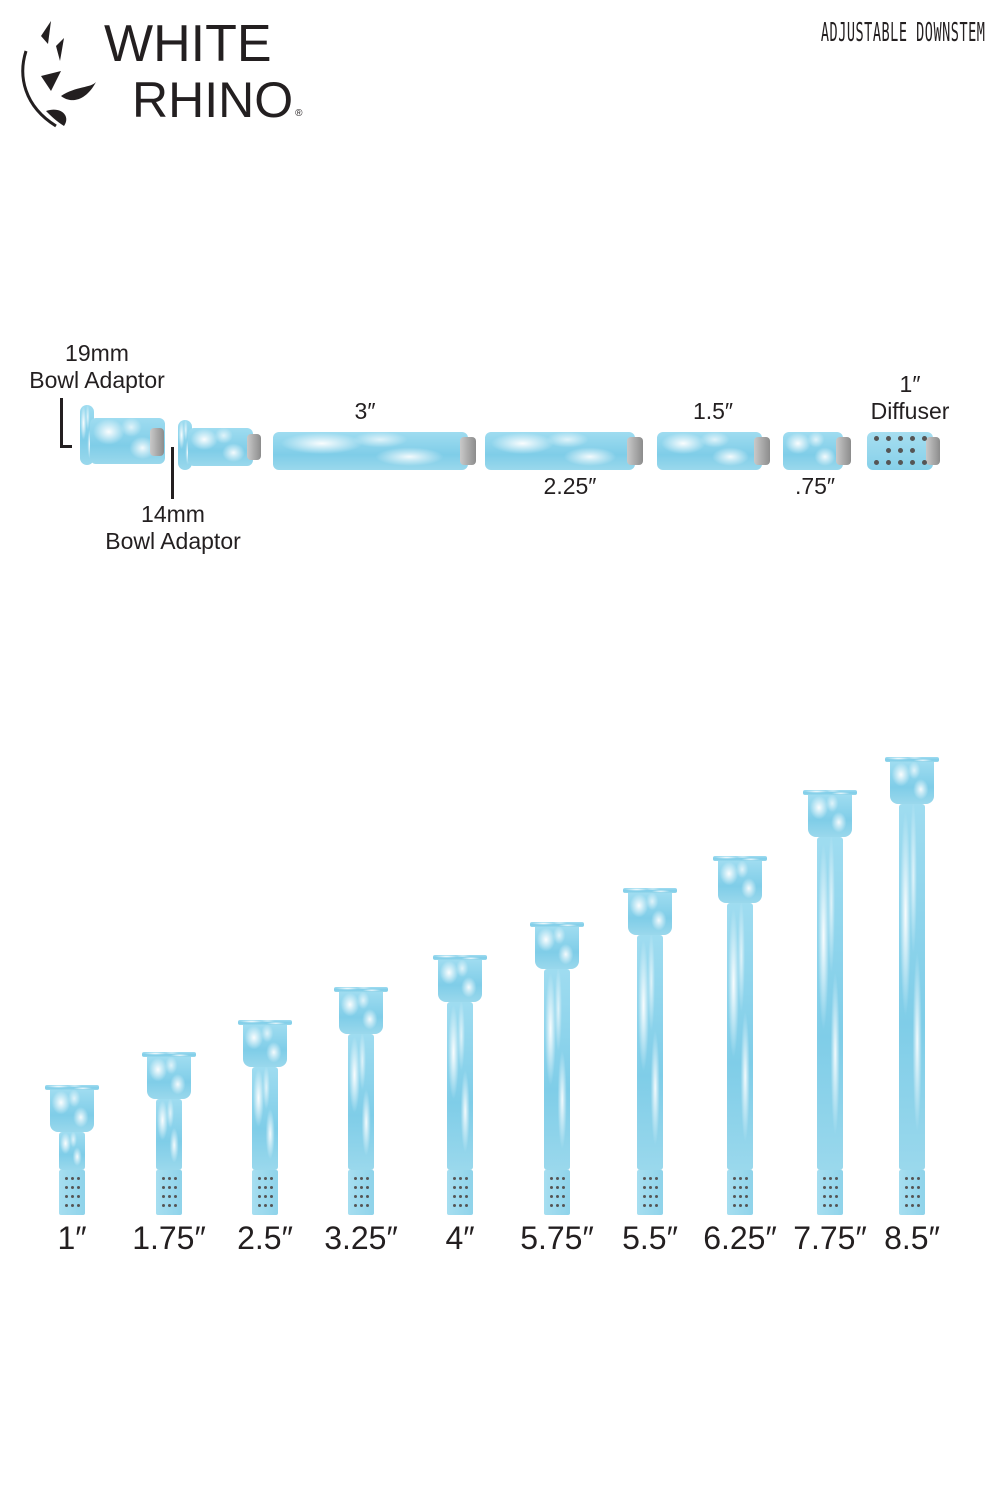 The image size is (1001, 1501). I want to click on label-tube-3: 3″, so click(365, 411).